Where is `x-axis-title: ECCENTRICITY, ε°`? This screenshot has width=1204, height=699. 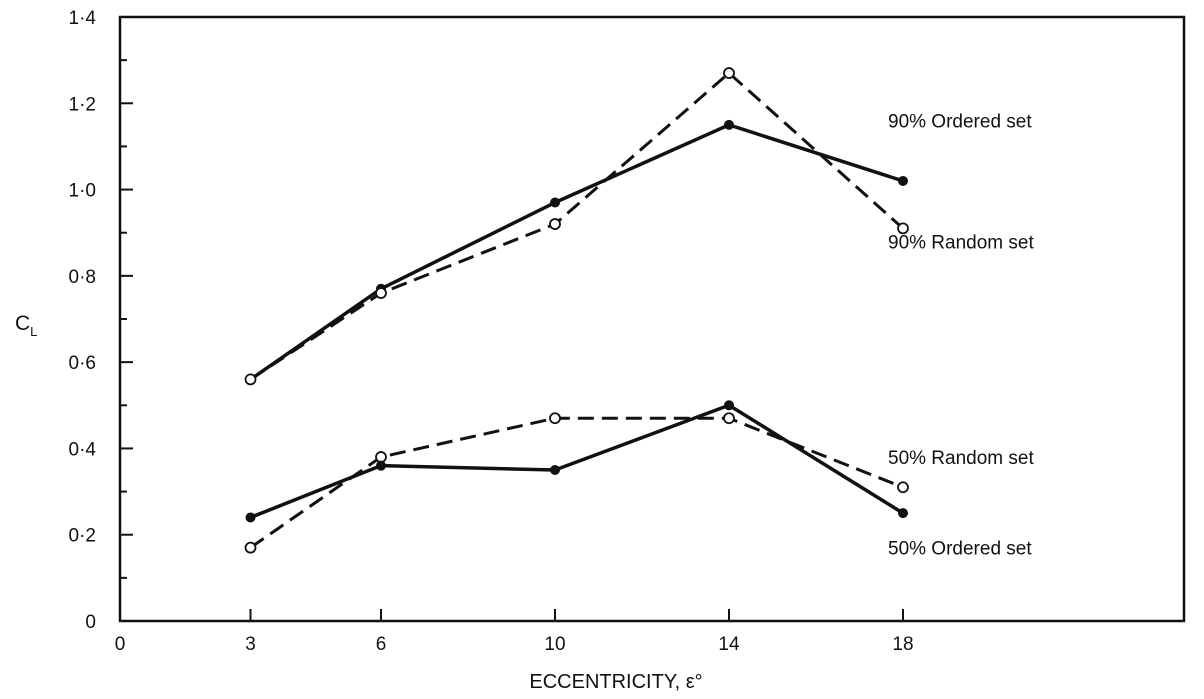
x-axis-title: ECCENTRICITY, ε° is located at coordinates (615, 682).